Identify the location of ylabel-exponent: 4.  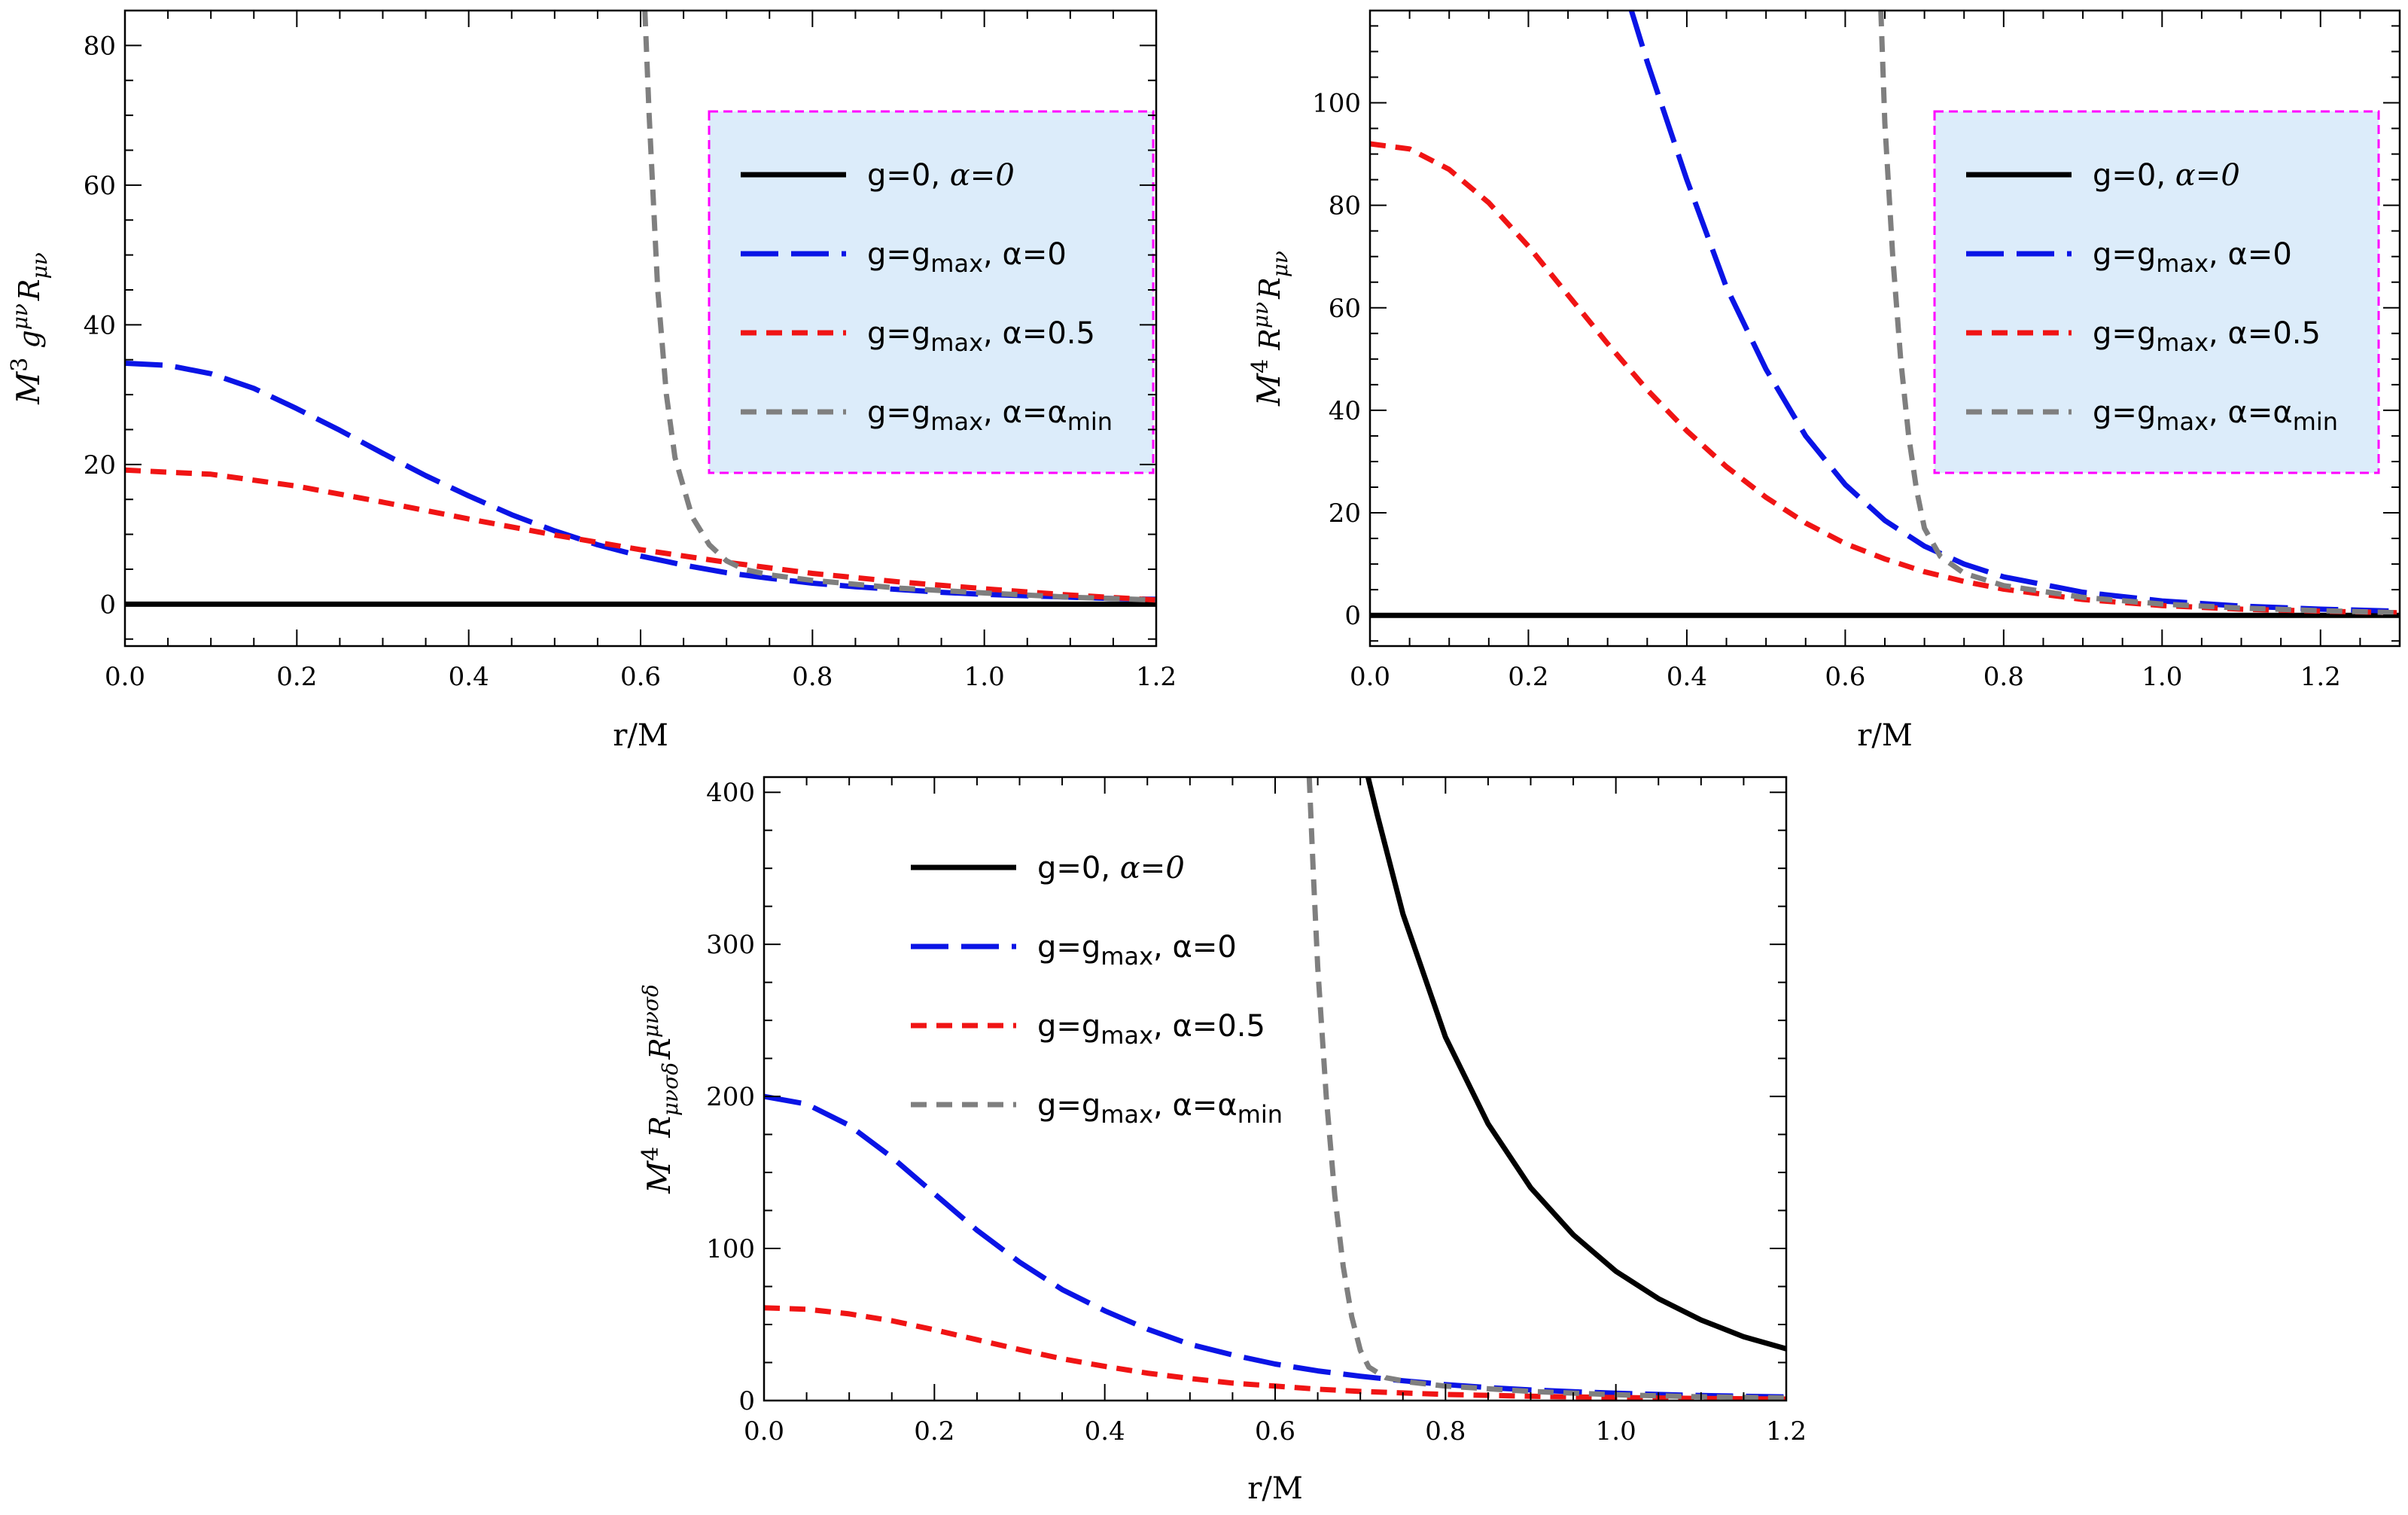
(1260, 366).